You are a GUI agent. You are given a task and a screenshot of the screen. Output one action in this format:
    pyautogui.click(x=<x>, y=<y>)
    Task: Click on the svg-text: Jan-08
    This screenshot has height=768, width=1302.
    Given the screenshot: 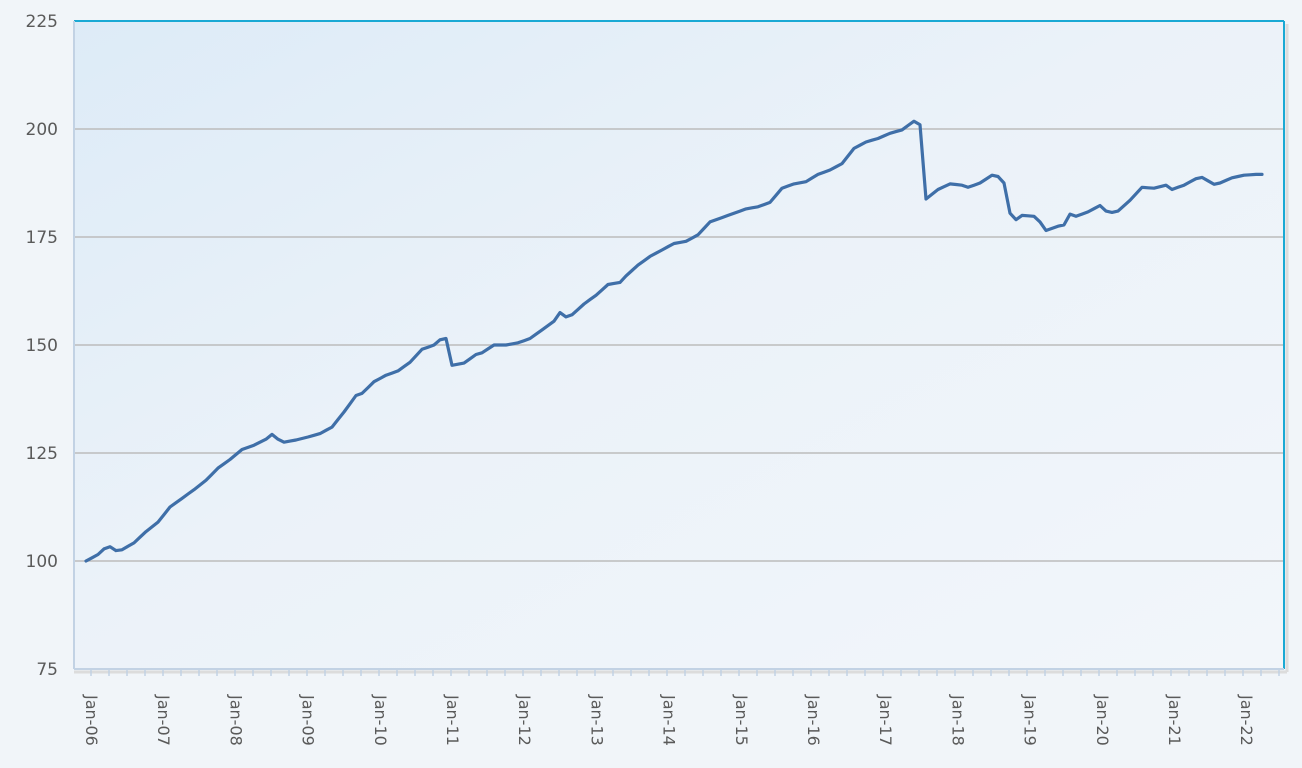 What is the action you would take?
    pyautogui.click(x=235, y=720)
    